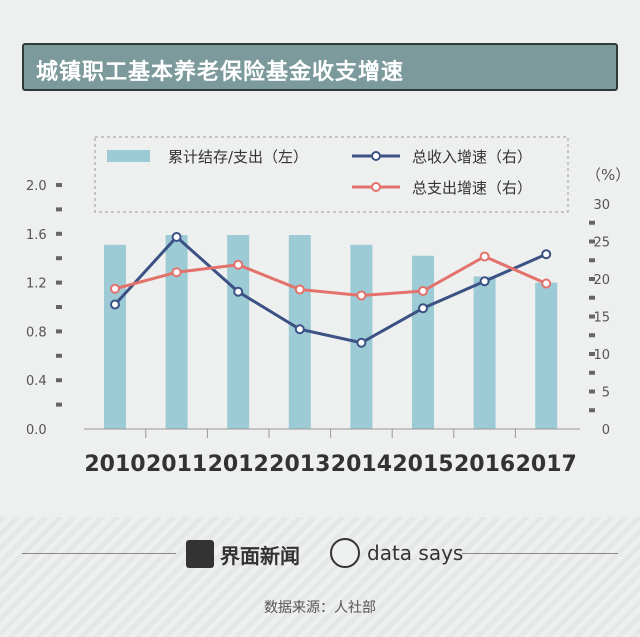 Image resolution: width=640 pixels, height=637 pixels. I want to click on legend-income-marker, so click(376, 156).